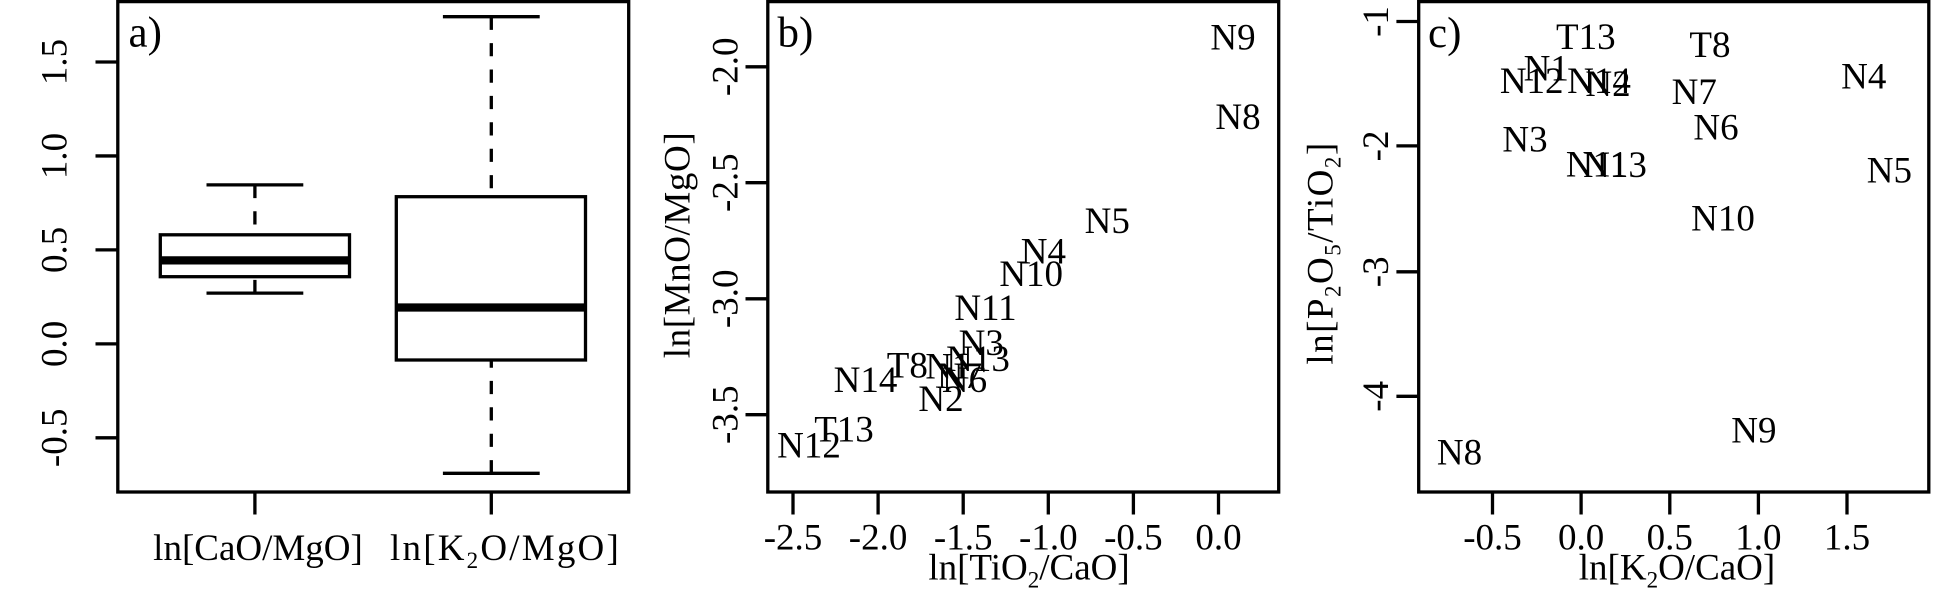 The height and width of the screenshot is (600, 1950). What do you see at coordinates (1323, 252) in the screenshot?
I see `svg-text: ln[P2O5/TiO2]` at bounding box center [1323, 252].